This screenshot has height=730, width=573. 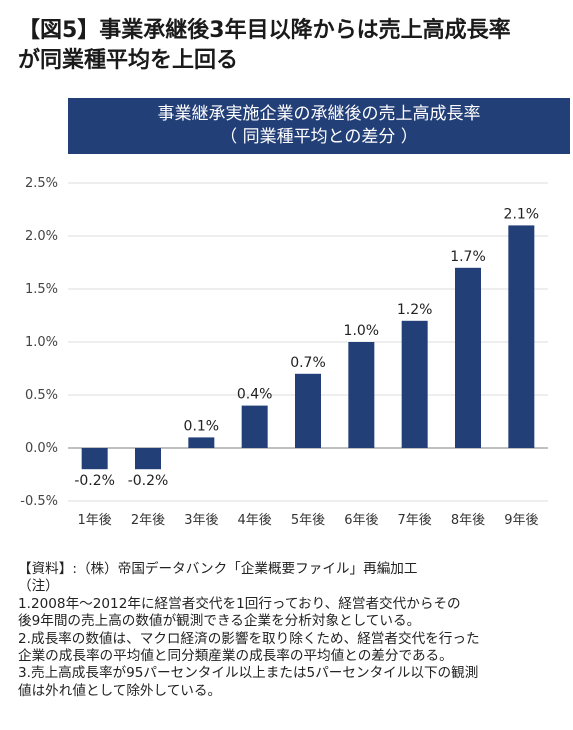 I want to click on y-tick-label: 2.0%, so click(x=41, y=236).